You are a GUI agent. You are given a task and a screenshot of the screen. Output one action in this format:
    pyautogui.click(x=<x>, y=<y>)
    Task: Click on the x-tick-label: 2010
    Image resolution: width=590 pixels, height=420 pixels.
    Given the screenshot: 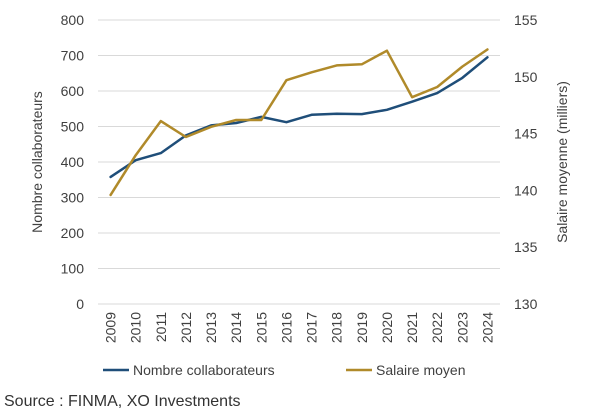 What is the action you would take?
    pyautogui.click(x=136, y=327)
    